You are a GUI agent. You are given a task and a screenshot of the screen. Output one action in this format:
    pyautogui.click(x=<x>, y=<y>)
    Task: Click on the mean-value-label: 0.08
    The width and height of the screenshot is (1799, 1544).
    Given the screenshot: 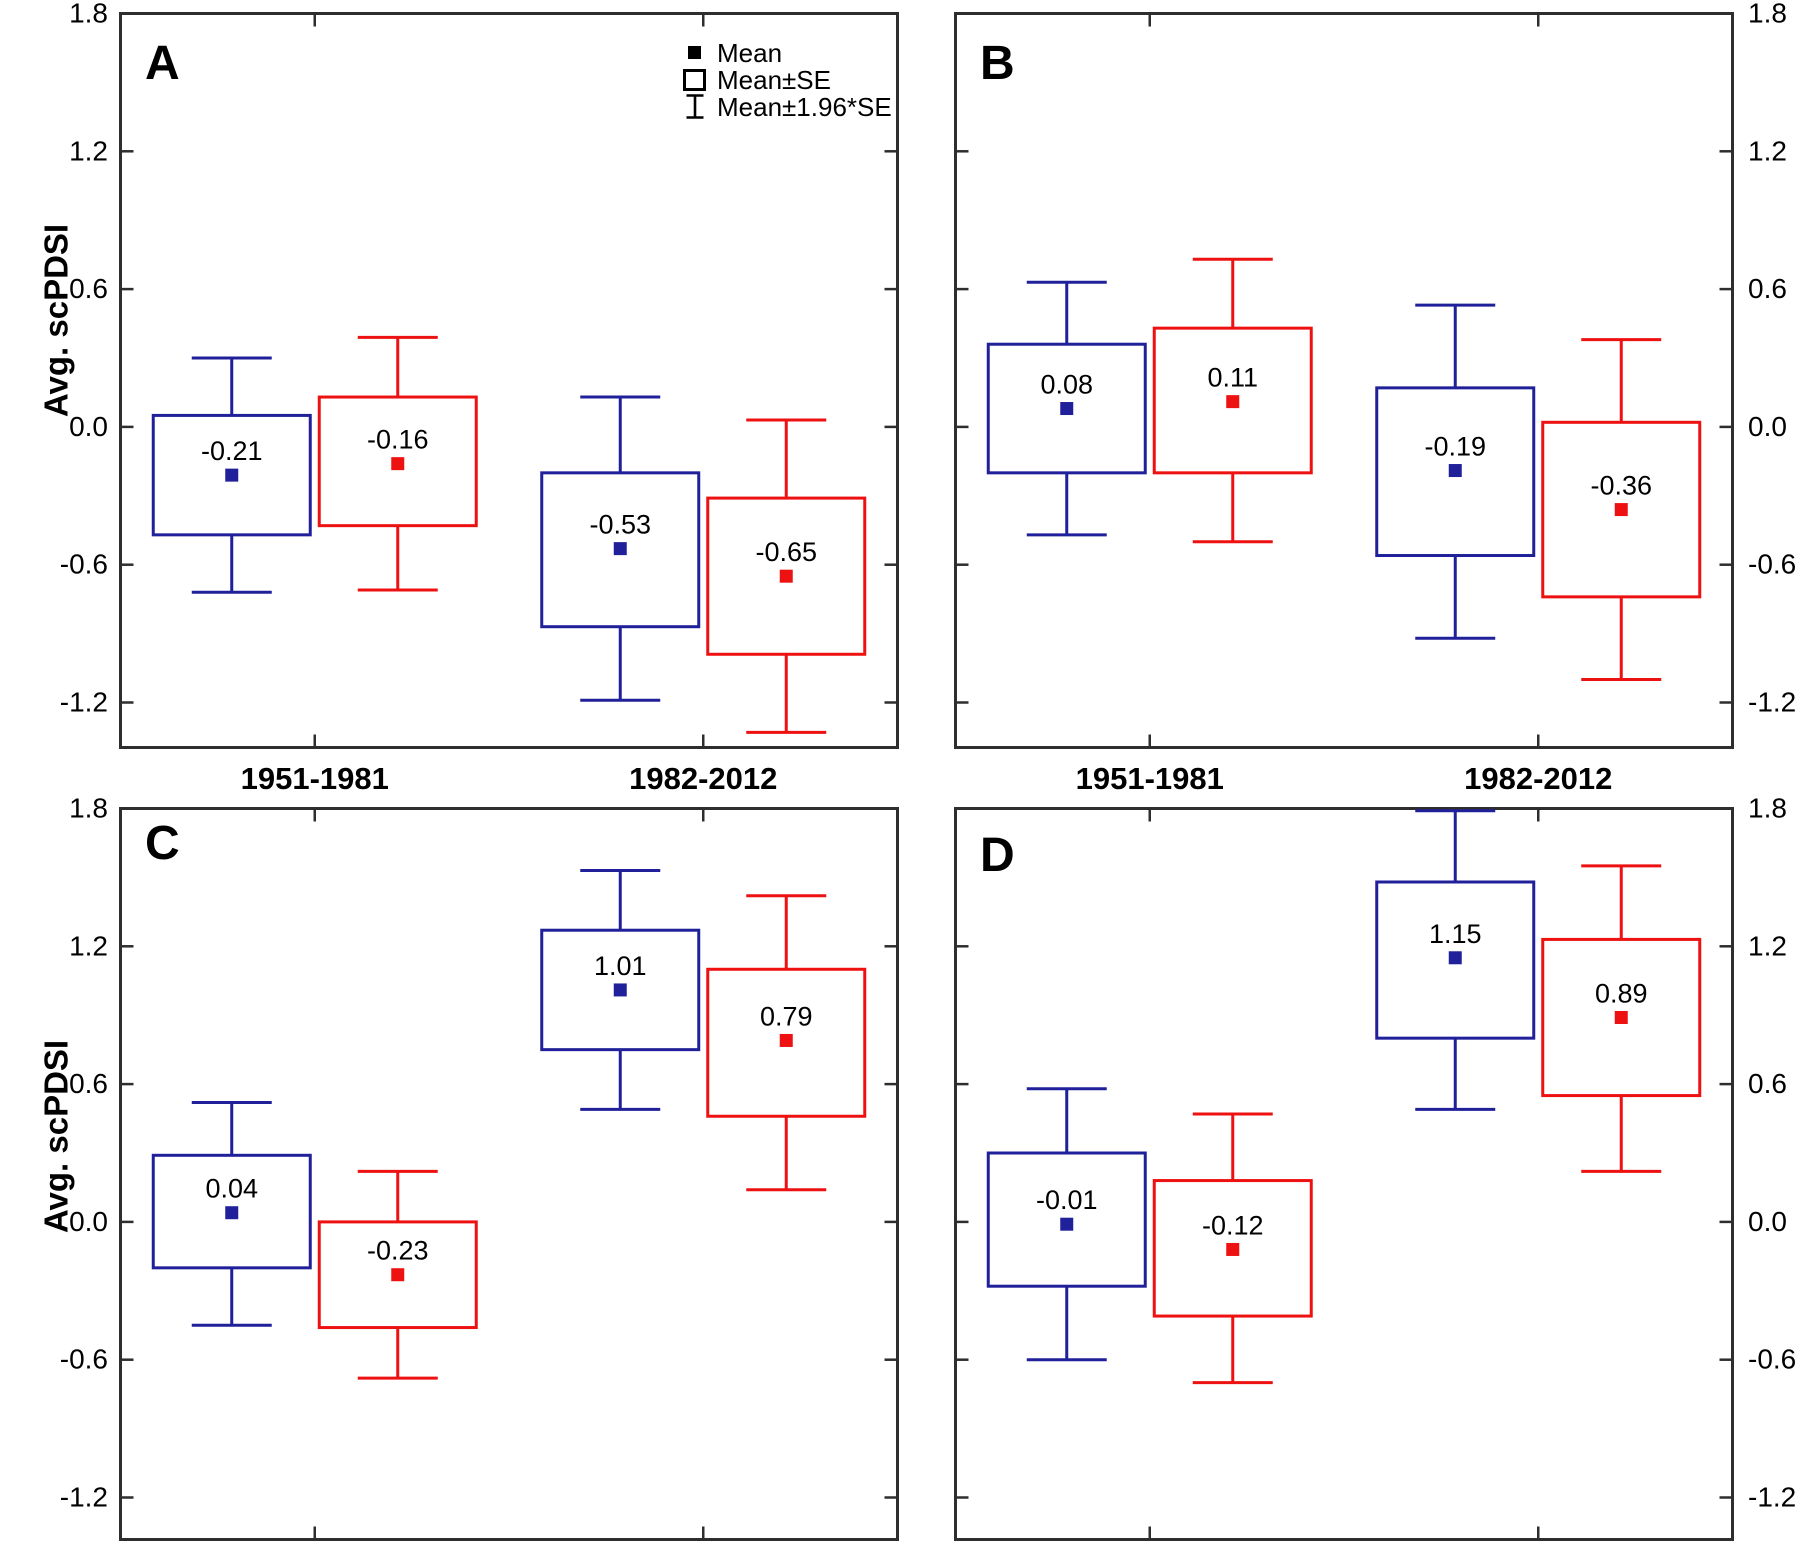 What is the action you would take?
    pyautogui.click(x=1066, y=385)
    